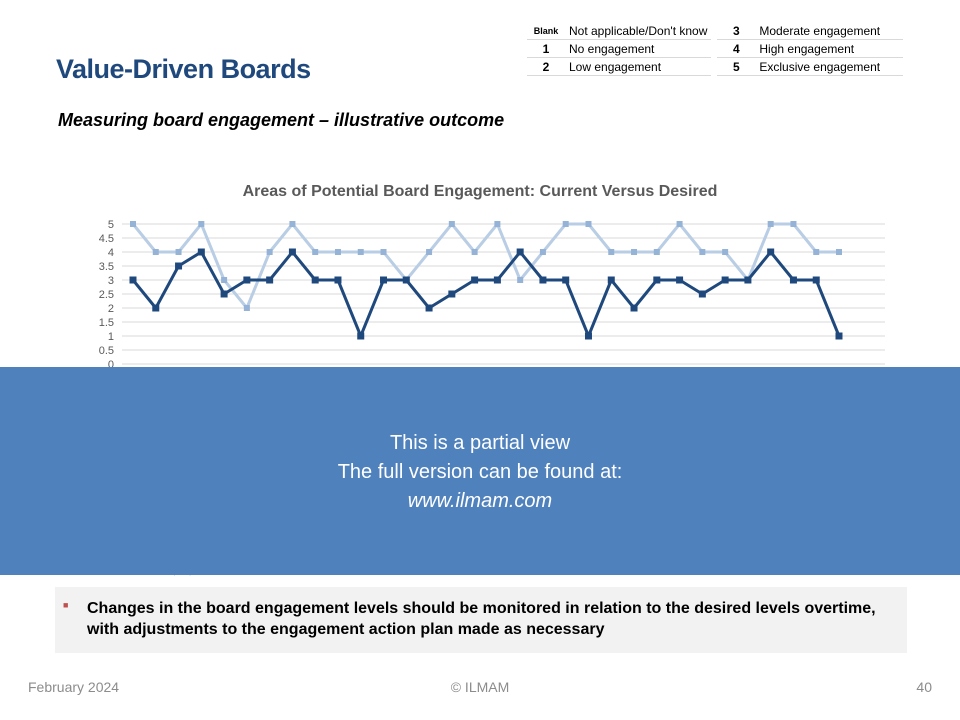 The height and width of the screenshot is (720, 960). What do you see at coordinates (546, 31) in the screenshot?
I see `scale-key: Blank` at bounding box center [546, 31].